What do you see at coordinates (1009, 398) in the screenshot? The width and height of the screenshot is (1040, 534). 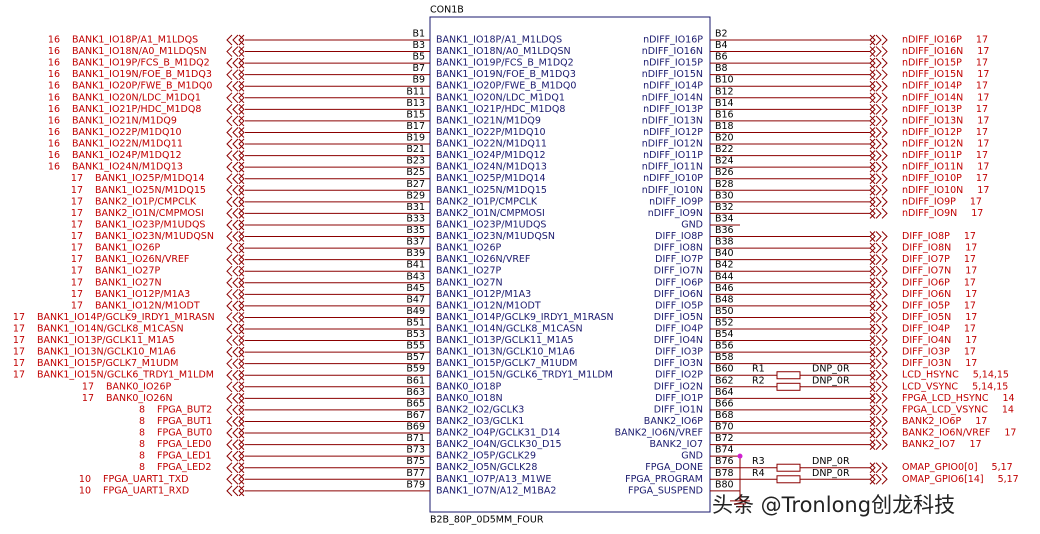 I see `page-ref: 14` at bounding box center [1009, 398].